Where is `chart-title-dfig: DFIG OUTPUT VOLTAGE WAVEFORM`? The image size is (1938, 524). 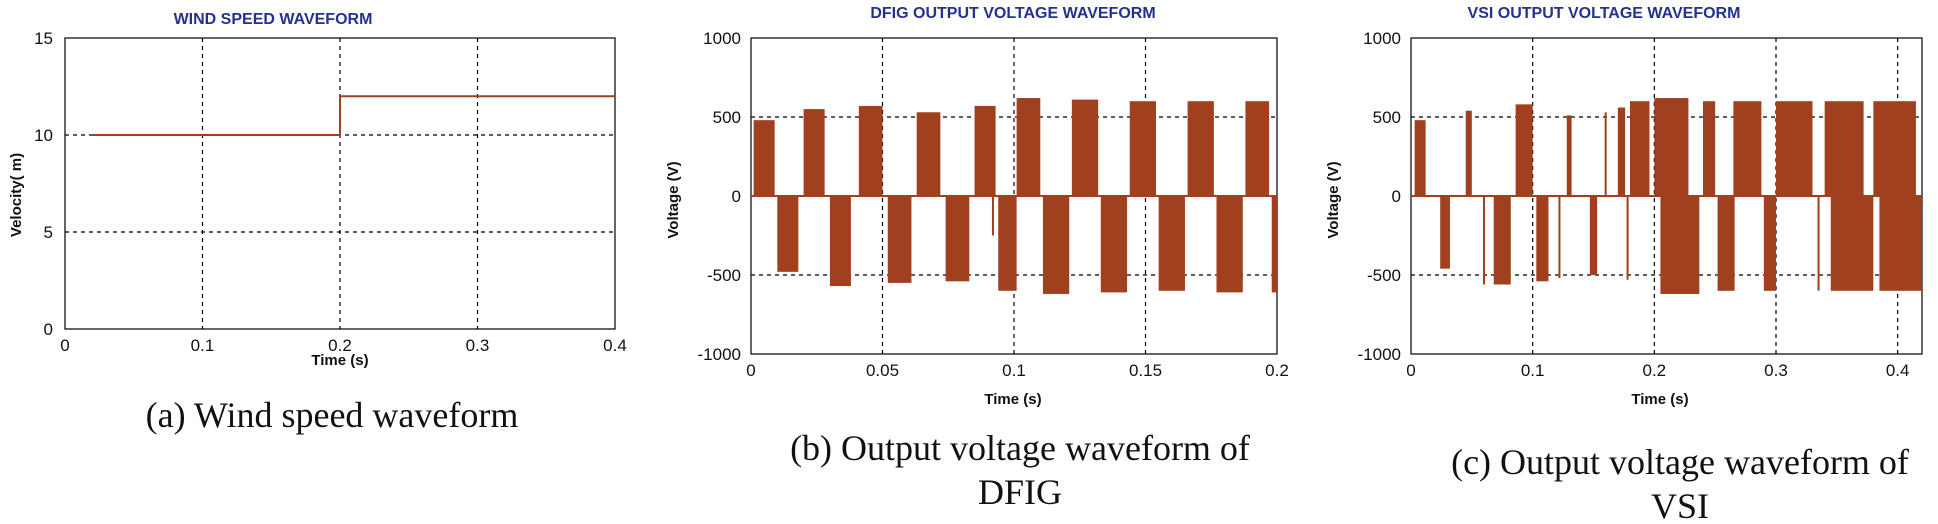
chart-title-dfig: DFIG OUTPUT VOLTAGE WAVEFORM is located at coordinates (1012, 13).